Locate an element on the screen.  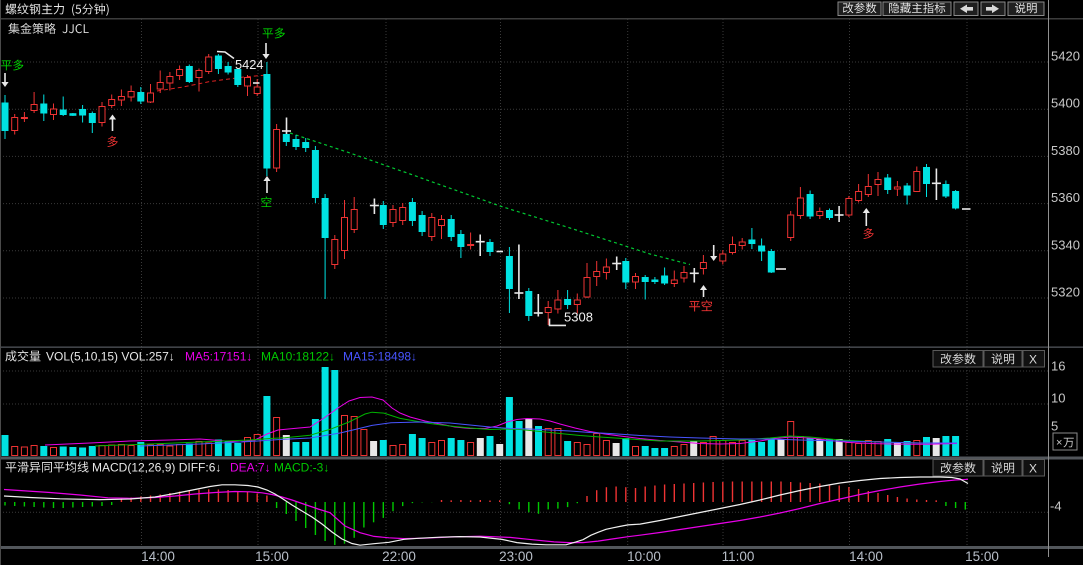
svg-text: 16 is located at coordinates (1058, 366).